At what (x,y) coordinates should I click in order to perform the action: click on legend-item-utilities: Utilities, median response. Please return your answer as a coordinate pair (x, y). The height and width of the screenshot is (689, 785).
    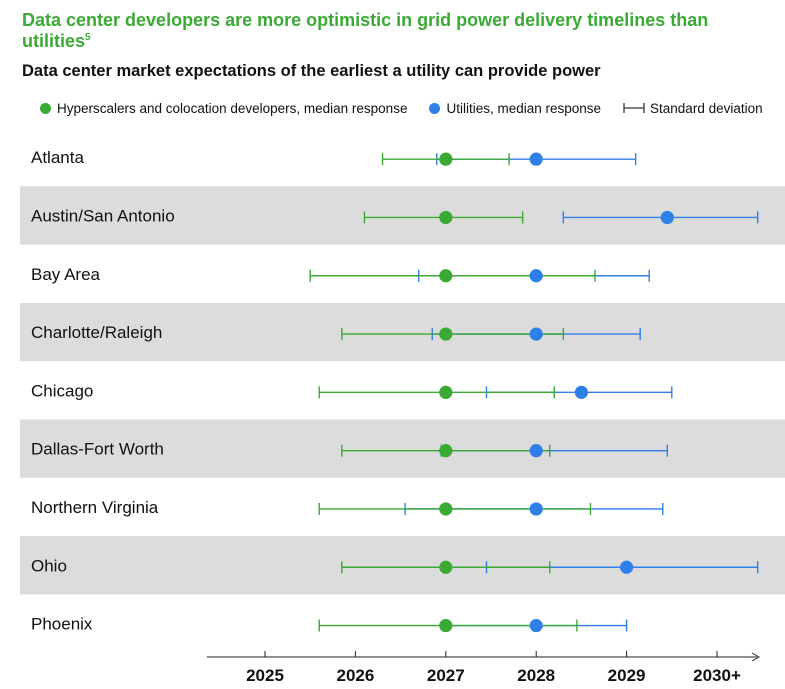
    Looking at the image, I should click on (515, 108).